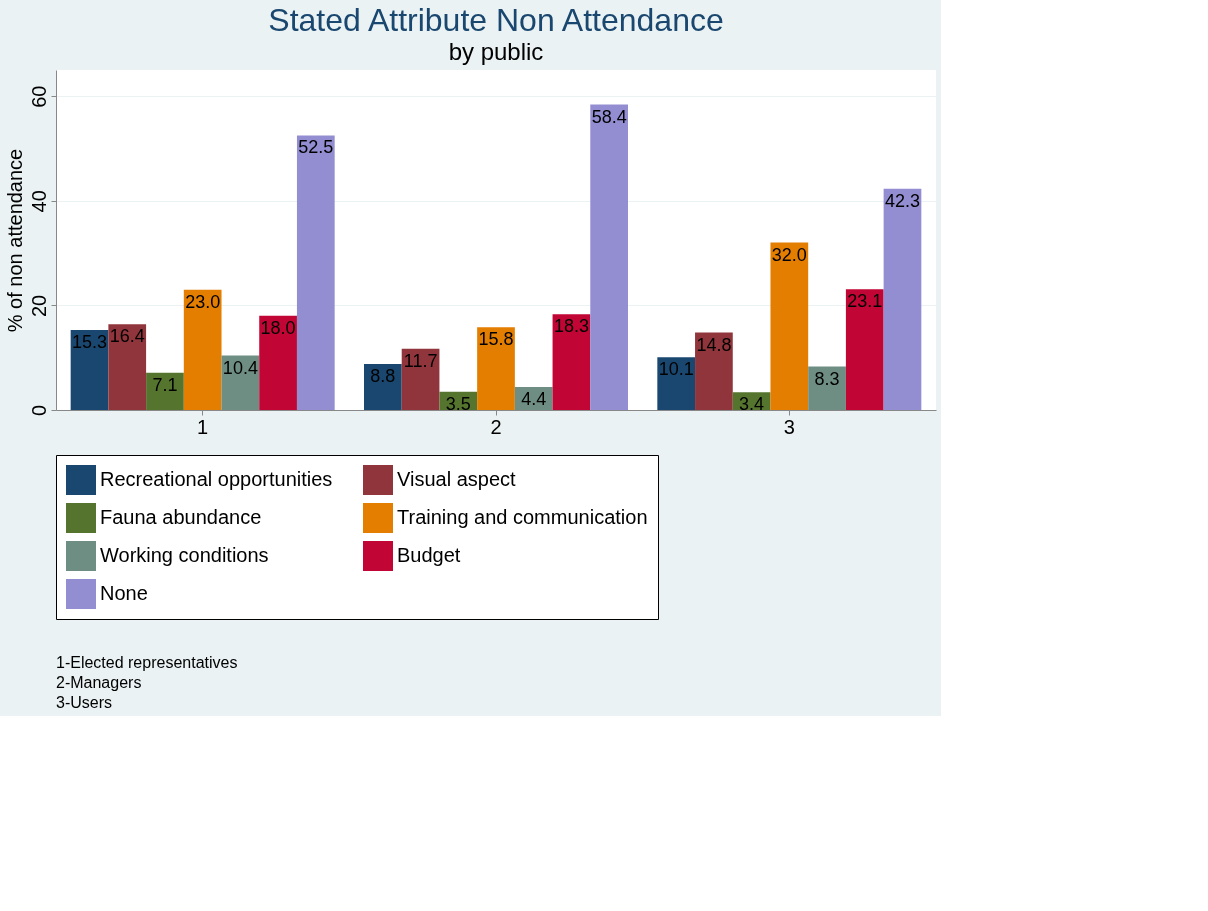 The image size is (1208, 911). I want to click on data-label: 18.0, so click(278, 327).